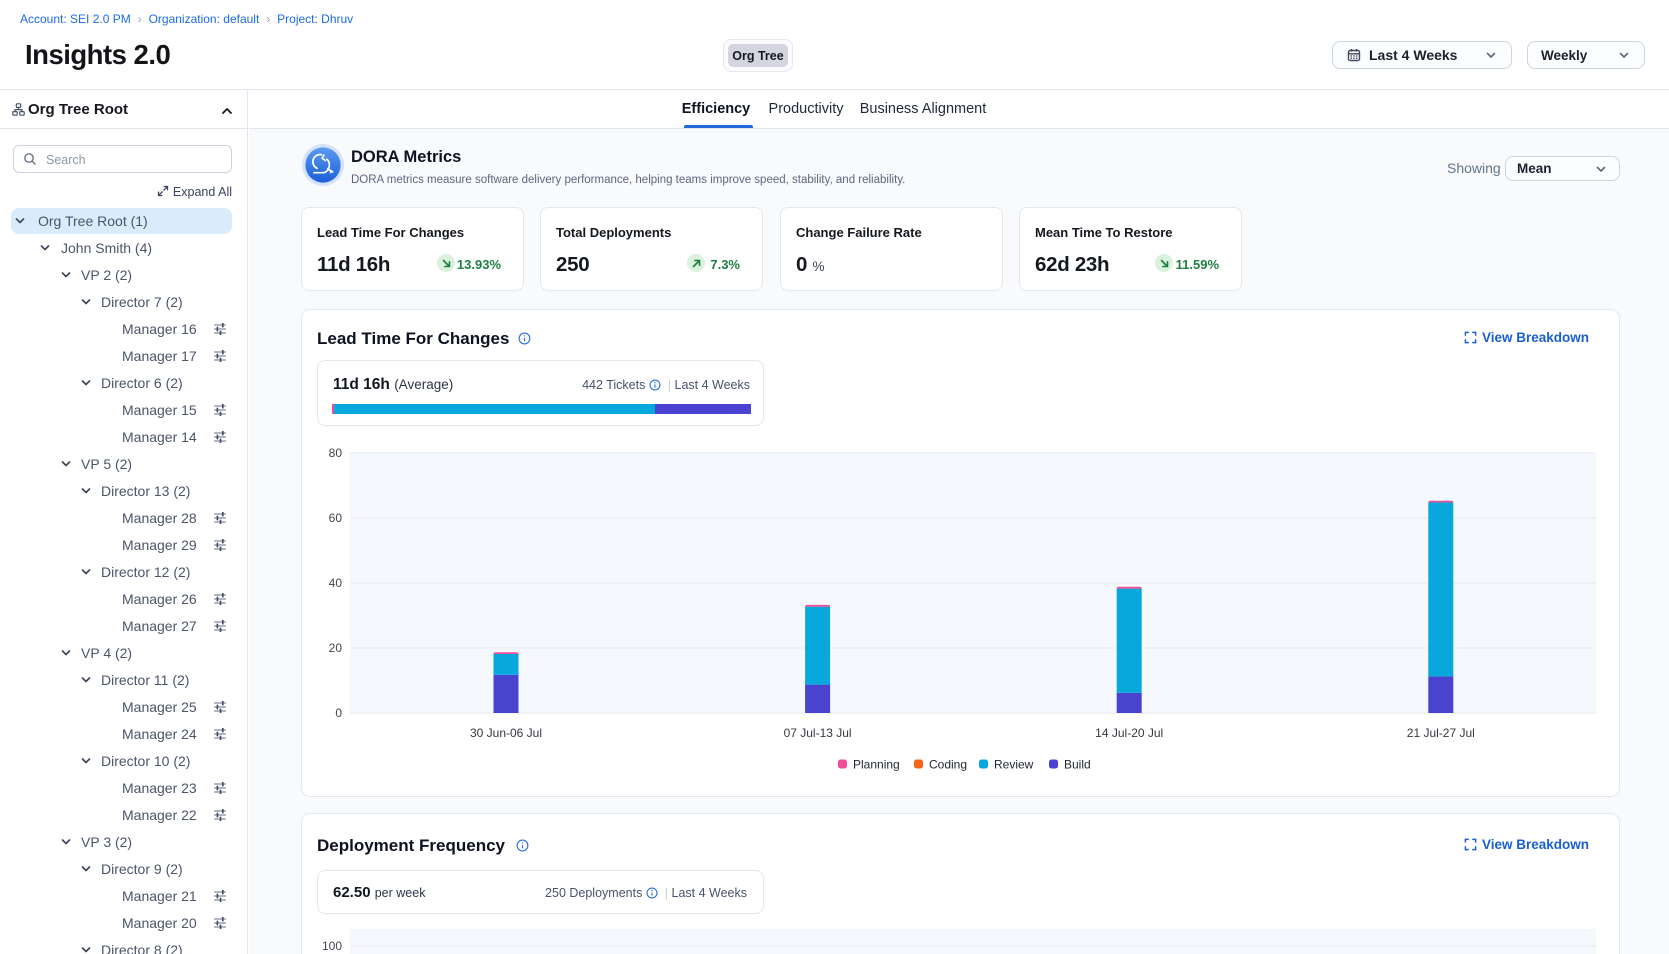  What do you see at coordinates (506, 733) in the screenshot?
I see `svg-text: 30 Jun-06 Jul` at bounding box center [506, 733].